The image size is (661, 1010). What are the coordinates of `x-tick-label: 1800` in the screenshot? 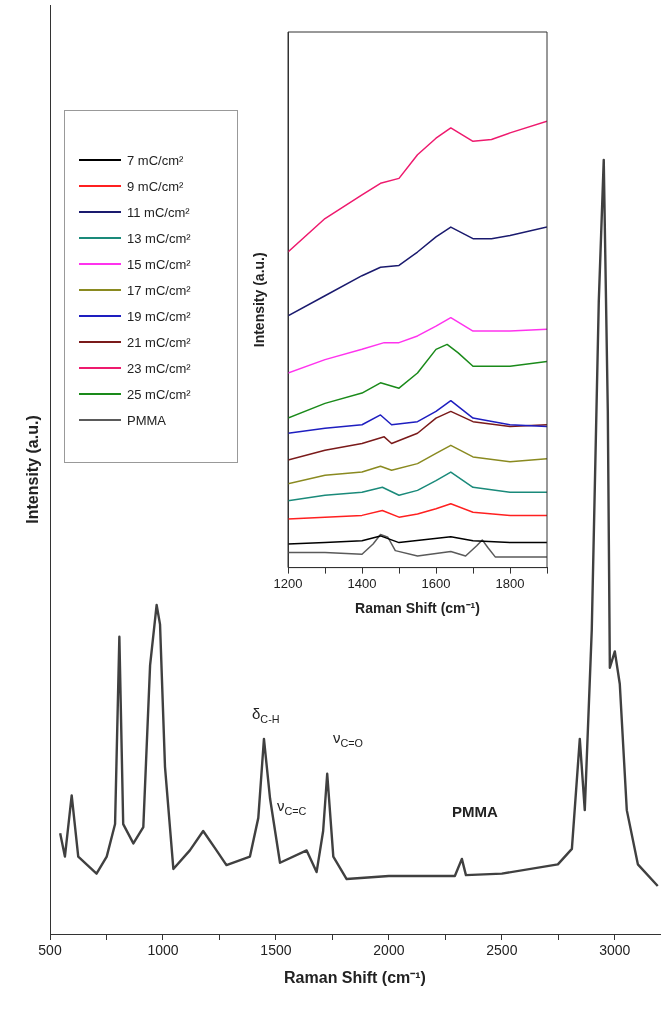 It's located at (510, 583).